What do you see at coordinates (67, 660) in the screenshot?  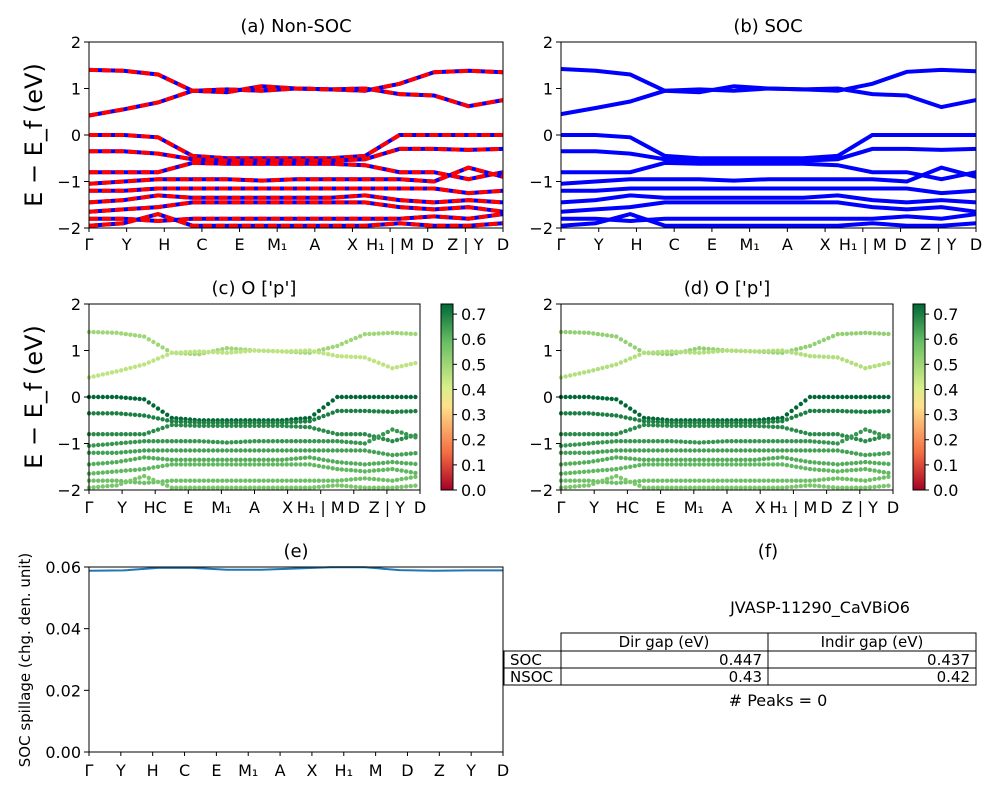 I see `panel-e-yticks: 0.060.040.020.00` at bounding box center [67, 660].